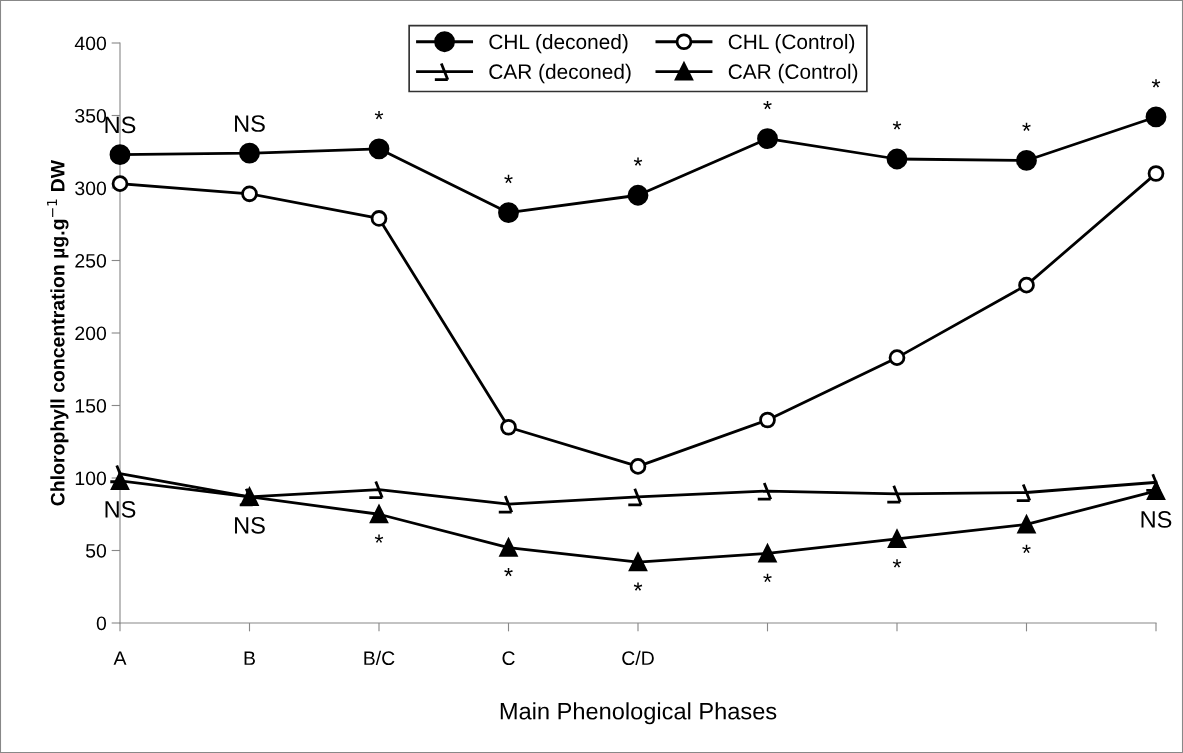  I want to click on y-tick-label: 50, so click(96, 550).